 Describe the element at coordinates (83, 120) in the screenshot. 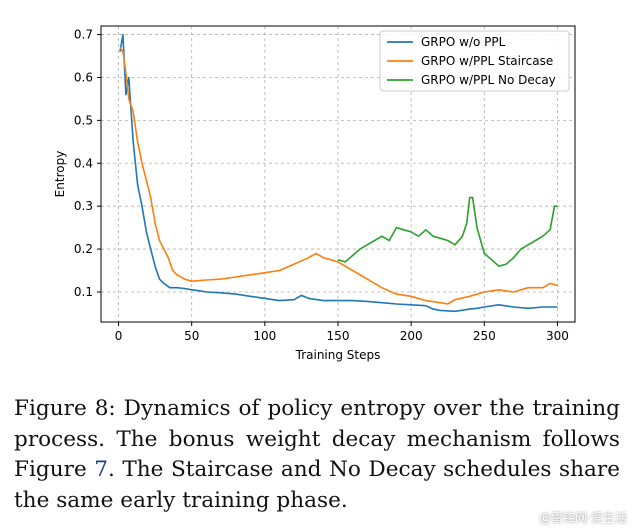

I see `y-tick-label: 0.5` at that location.